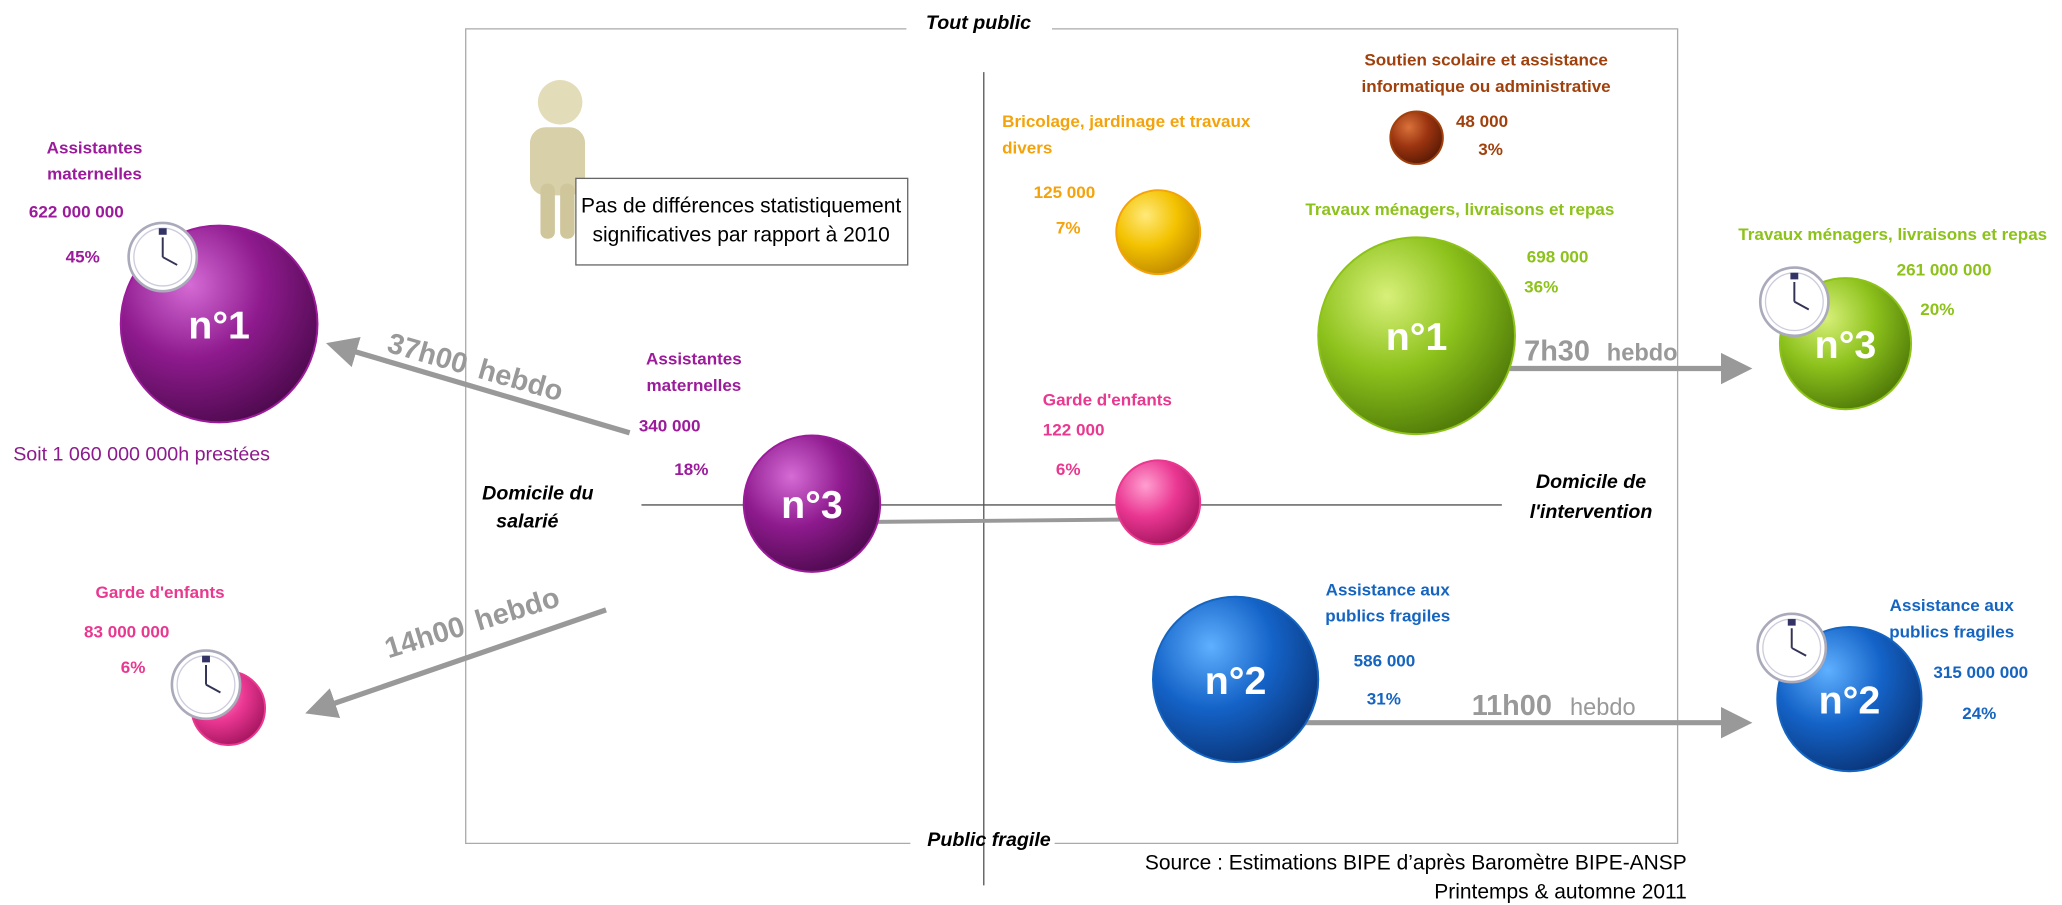 The width and height of the screenshot is (2062, 905). I want to click on axis-top: Tout public, so click(978, 23).